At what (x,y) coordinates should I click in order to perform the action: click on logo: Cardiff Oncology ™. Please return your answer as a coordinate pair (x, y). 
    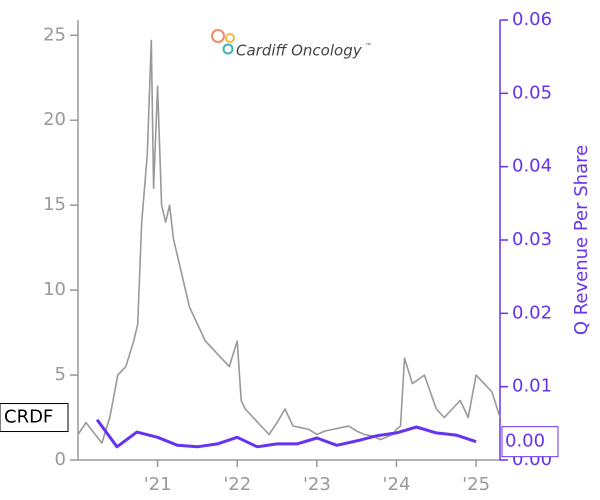
    Looking at the image, I should click on (291, 44).